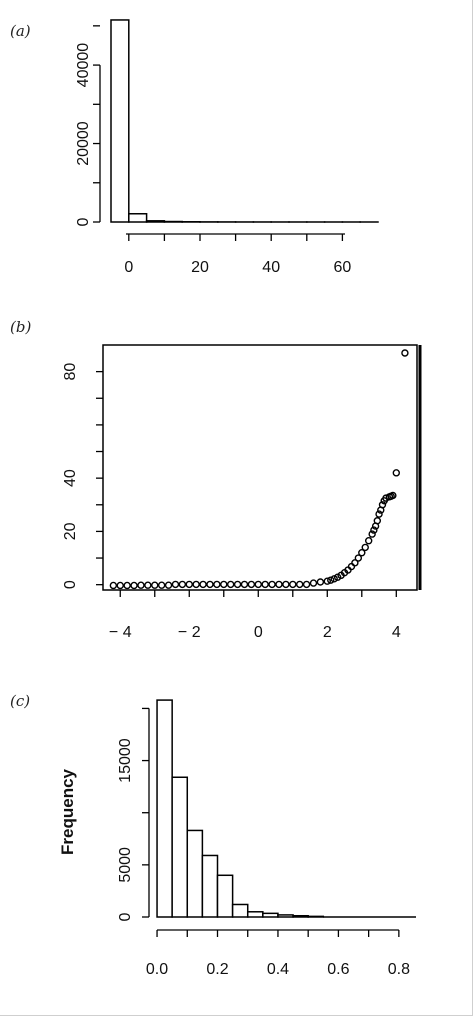 The width and height of the screenshot is (474, 1017). Describe the element at coordinates (396, 632) in the screenshot. I see `x-tick-label: 4` at that location.